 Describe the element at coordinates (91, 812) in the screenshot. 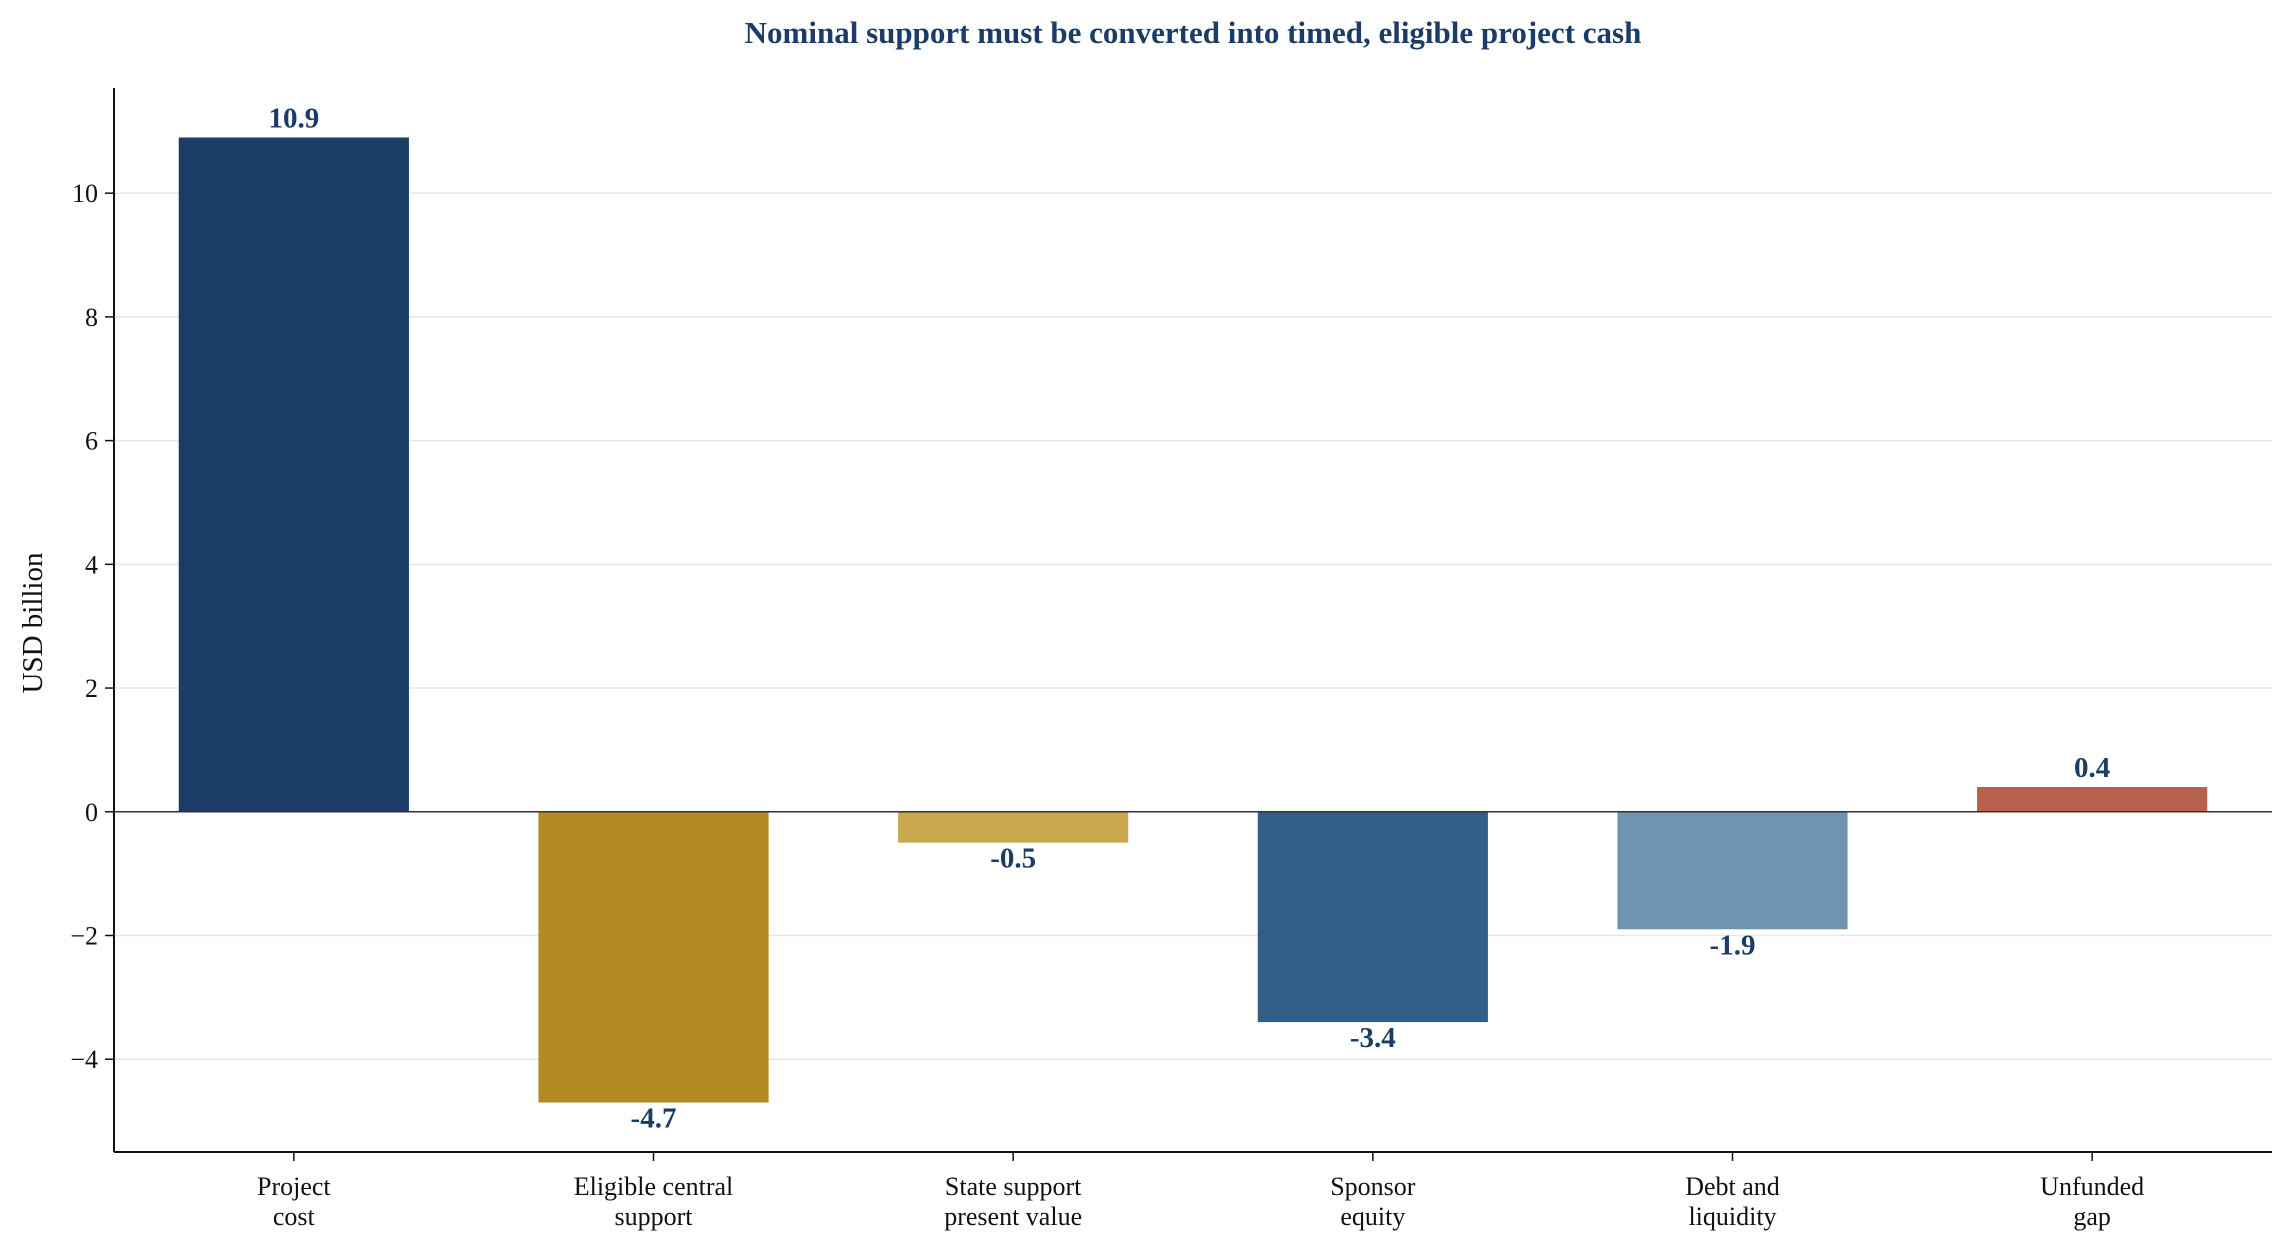

I see `y-tick-label: 0` at that location.